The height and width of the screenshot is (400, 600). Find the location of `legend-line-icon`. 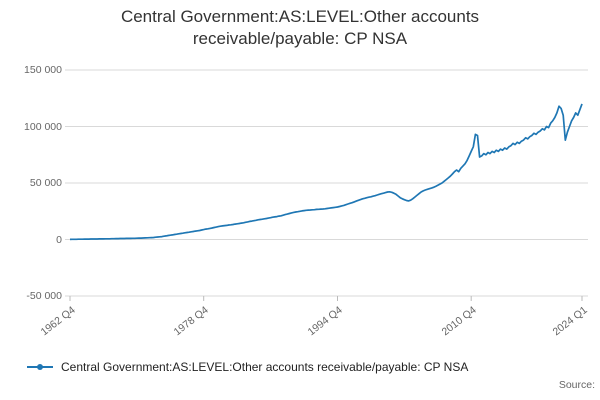

legend-line-icon is located at coordinates (40, 367).